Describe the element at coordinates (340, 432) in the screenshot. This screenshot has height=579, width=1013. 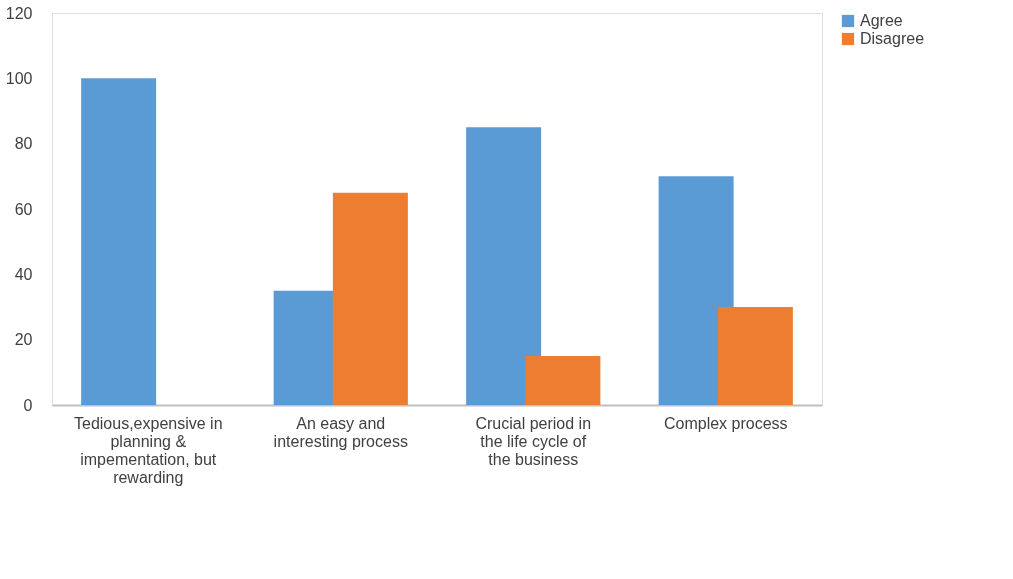
I see `x-tick-label: An easy and interesting process` at that location.